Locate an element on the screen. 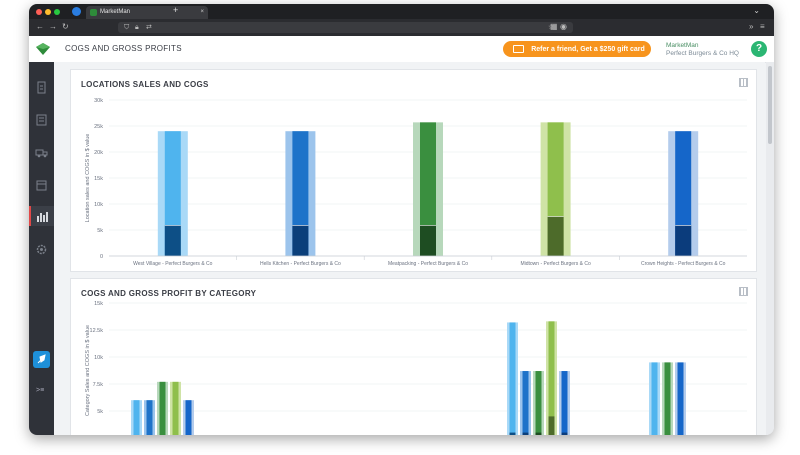  refer-friend-label: Refer a friend, Get a $250 gift card is located at coordinates (588, 49).